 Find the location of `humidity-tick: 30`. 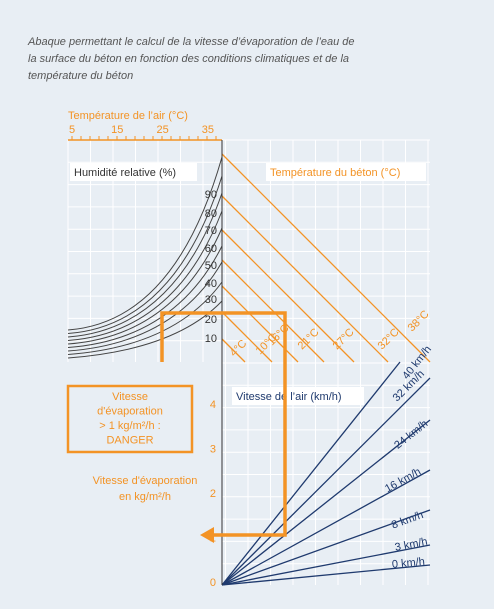

humidity-tick: 30 is located at coordinates (211, 300).